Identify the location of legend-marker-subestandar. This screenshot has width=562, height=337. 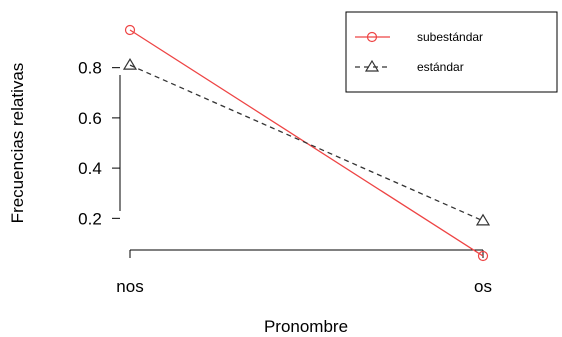
(372, 37).